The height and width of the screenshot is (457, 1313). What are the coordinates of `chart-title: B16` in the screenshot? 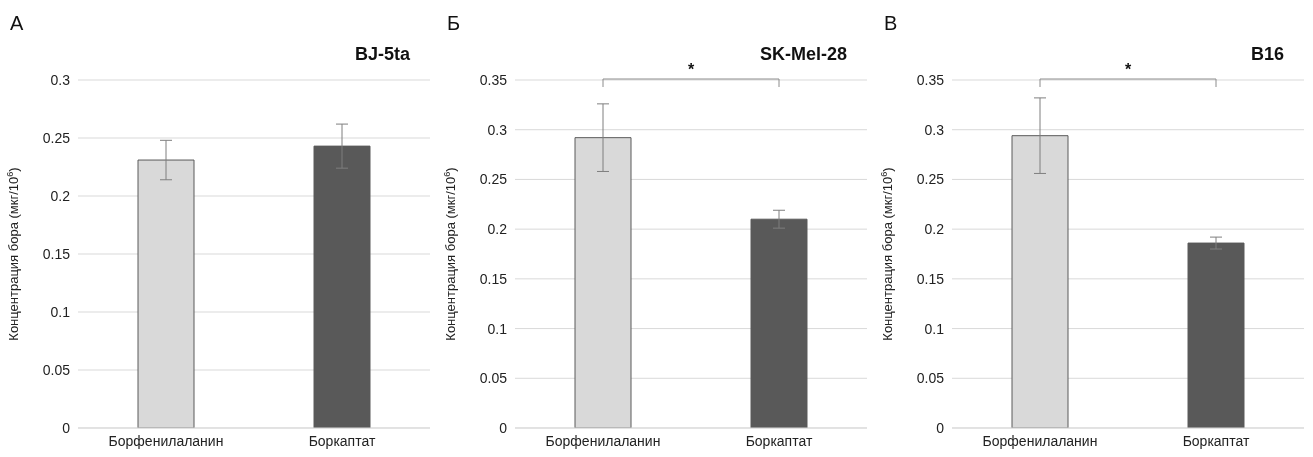 It's located at (1267, 54).